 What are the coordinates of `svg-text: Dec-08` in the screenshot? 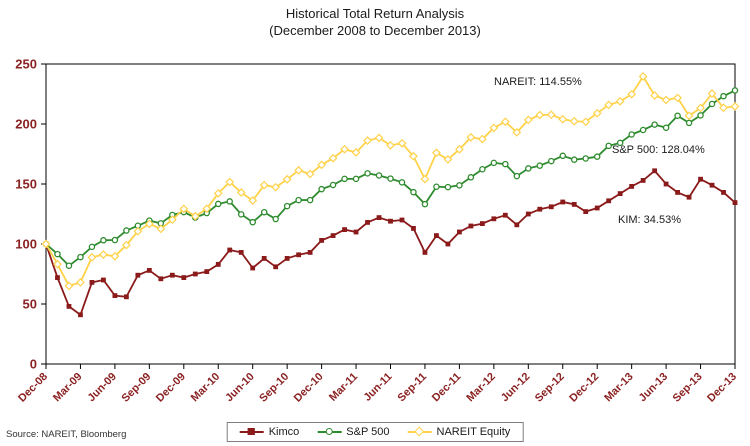 It's located at (33, 388).